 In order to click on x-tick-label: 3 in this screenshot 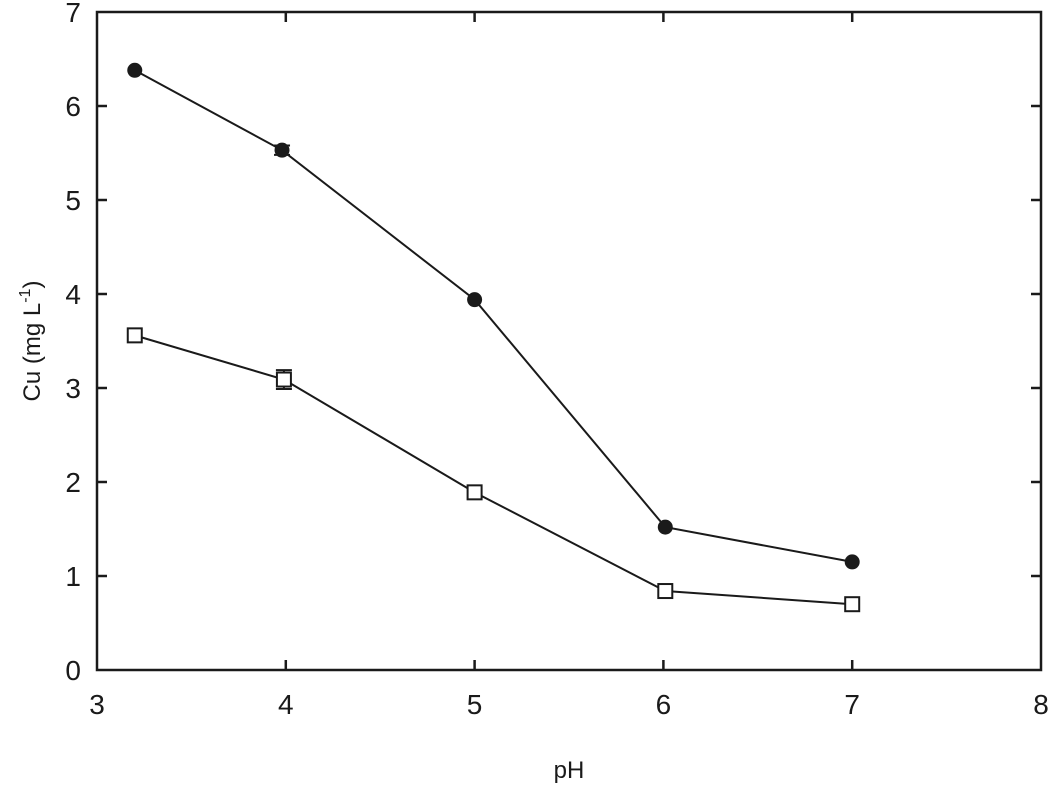, I will do `click(97, 704)`.